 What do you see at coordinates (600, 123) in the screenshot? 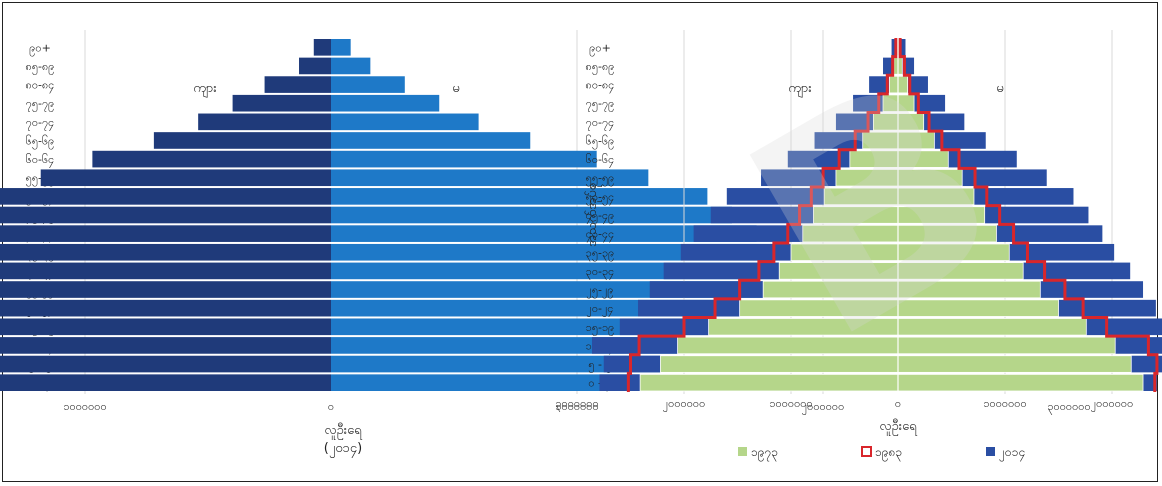
I see `age-group-label: ၇၀-၇၄` at bounding box center [600, 123].